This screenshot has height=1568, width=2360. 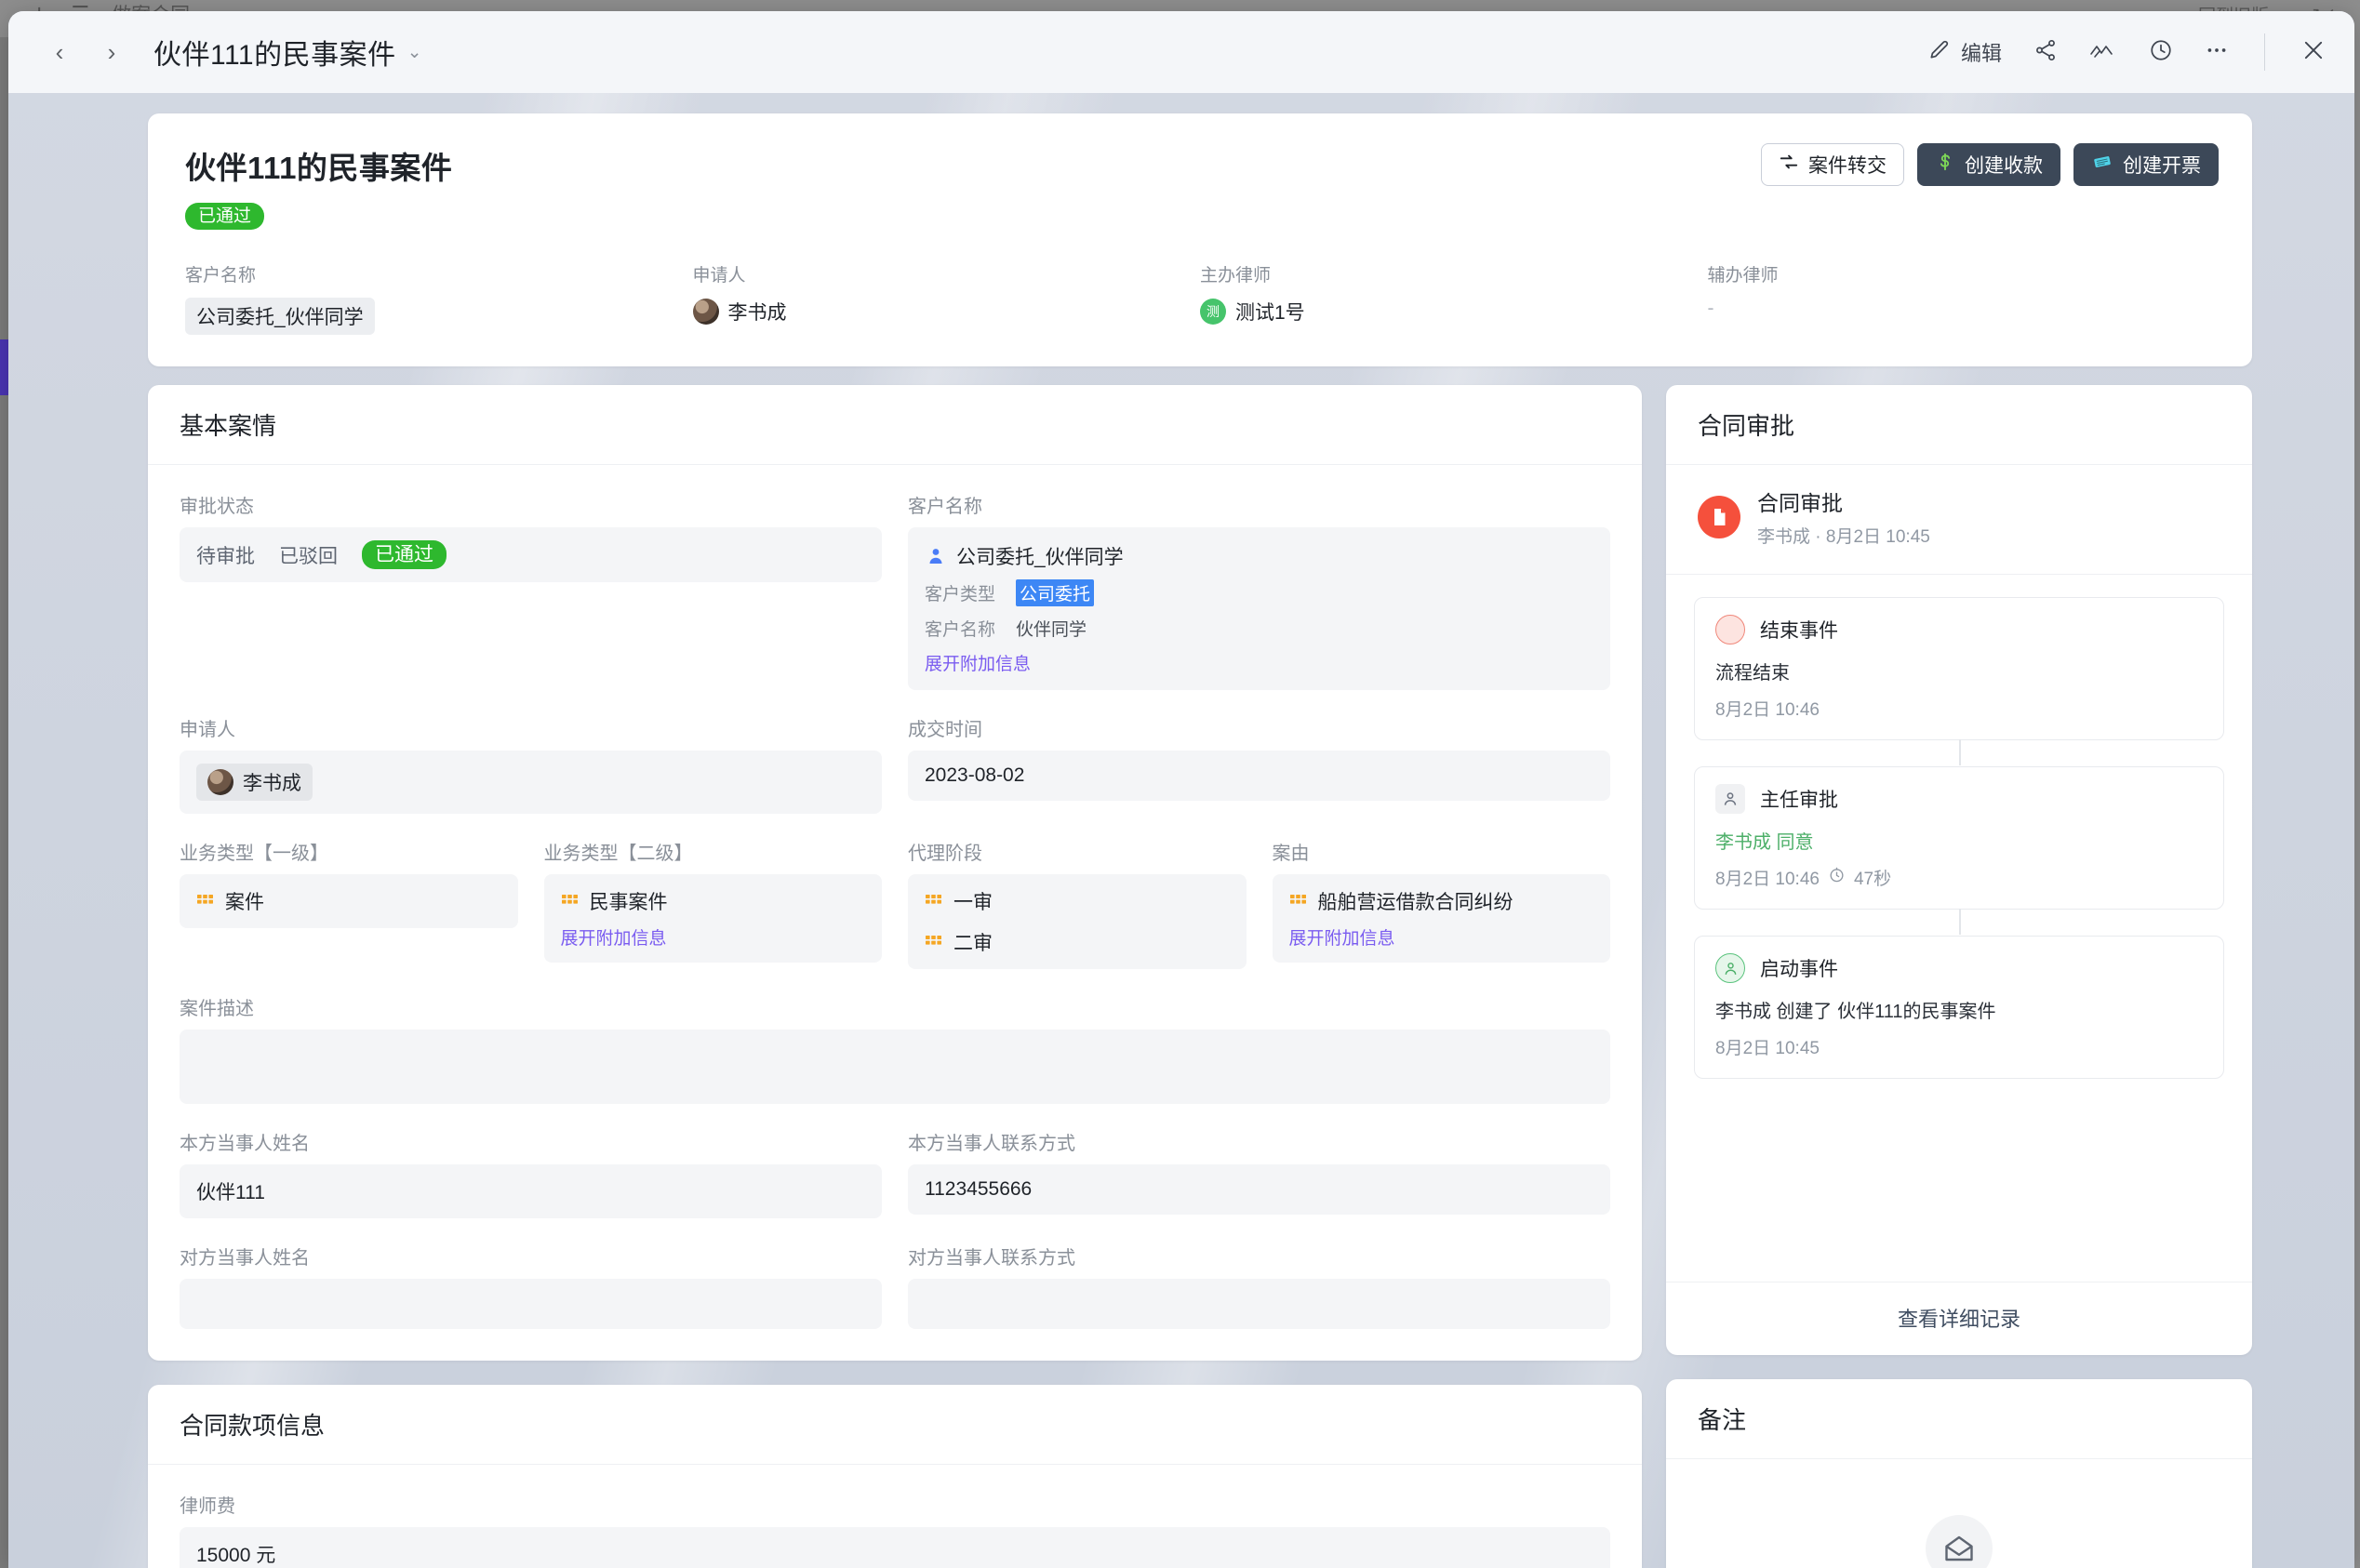 I want to click on field-label: 本方当事人联系方式, so click(x=991, y=1144).